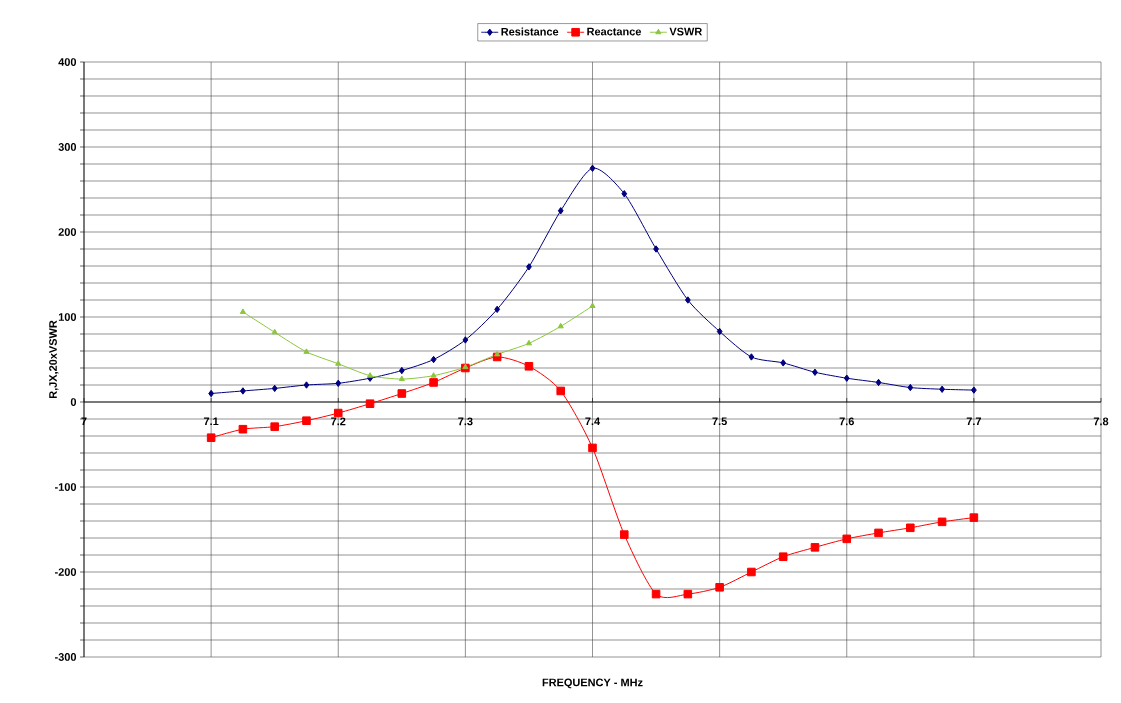 The height and width of the screenshot is (703, 1121). Describe the element at coordinates (67, 147) in the screenshot. I see `y-tick-label: 300` at that location.